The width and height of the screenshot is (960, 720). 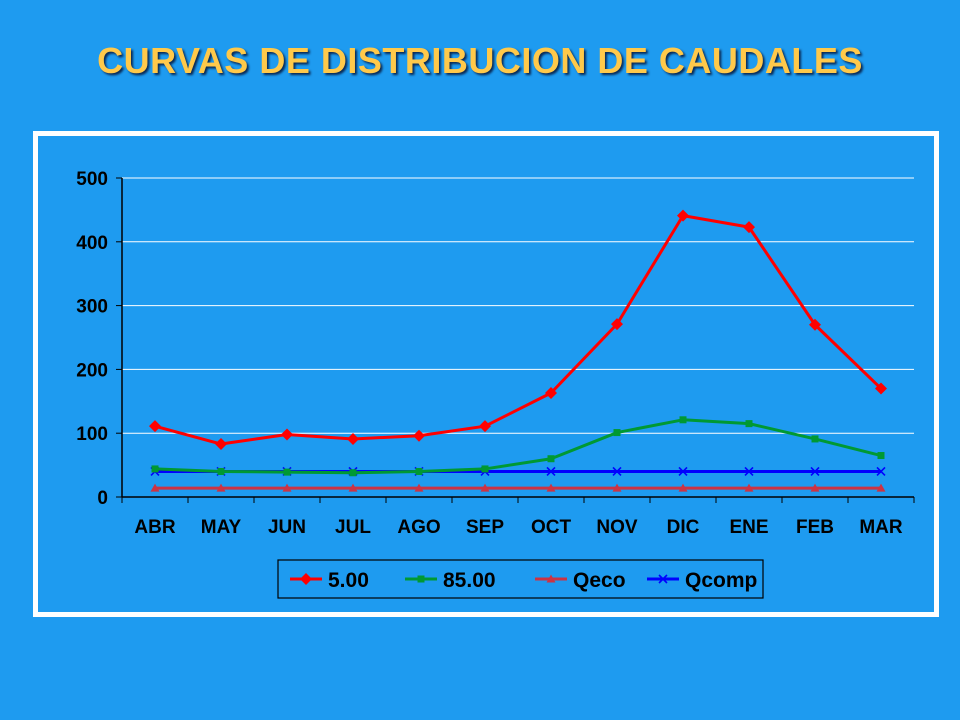 I want to click on slide-title: CURVAS DE DISTRIBUCION DE CAUDALES, so click(x=480, y=60).